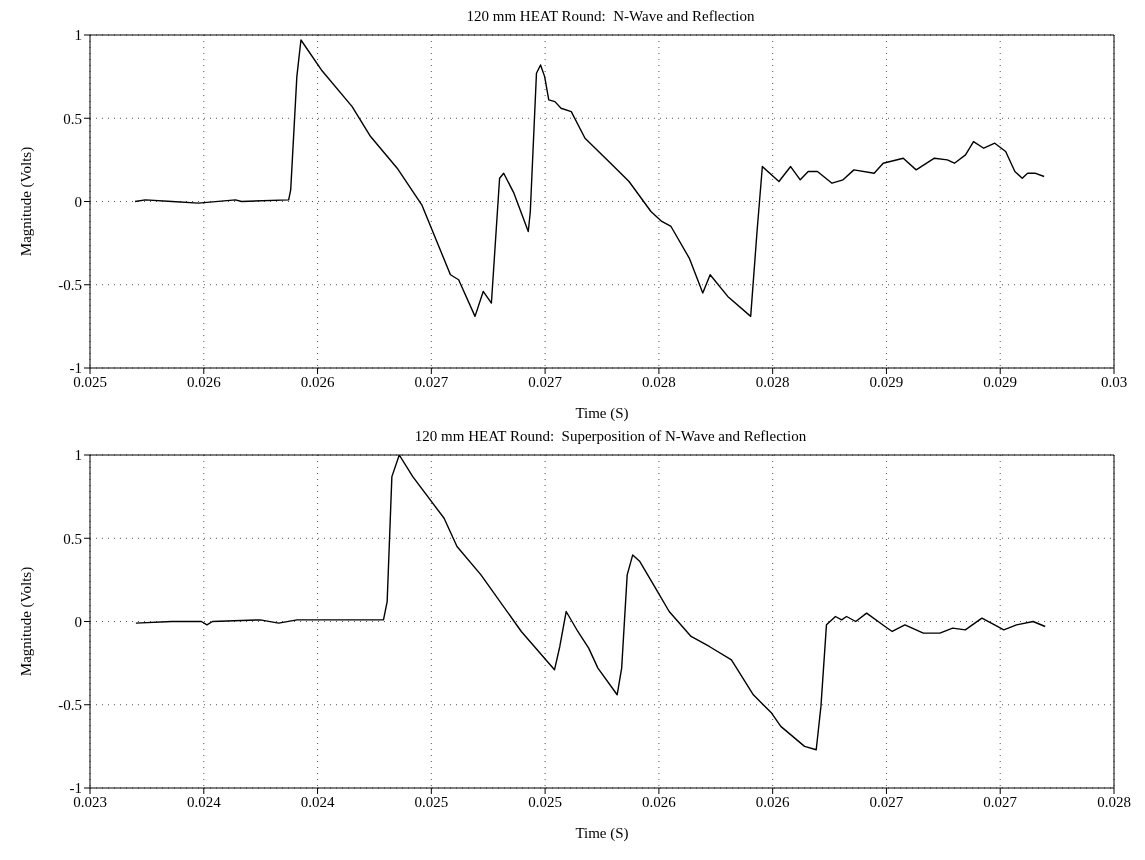 The width and height of the screenshot is (1145, 860). Describe the element at coordinates (1114, 381) in the screenshot. I see `x-tick-label: 0.03` at that location.